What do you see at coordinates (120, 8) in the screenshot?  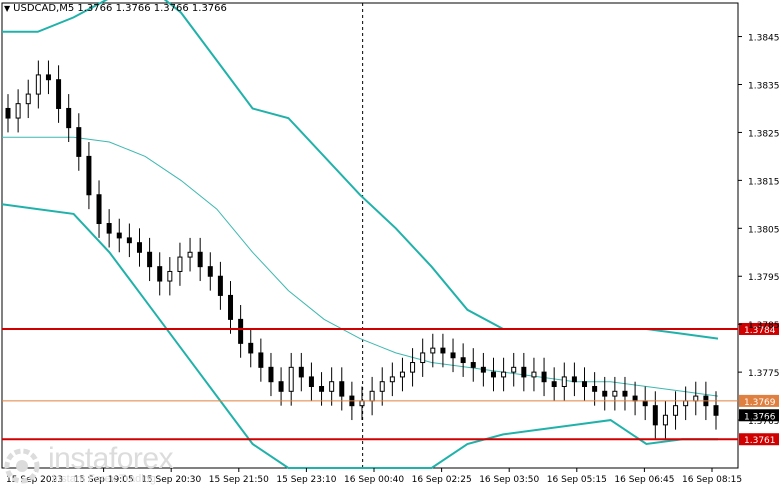 I see `symbol-line: USDCAD,M5 1.3766 1.3766 1.3766 1.3766` at bounding box center [120, 8].